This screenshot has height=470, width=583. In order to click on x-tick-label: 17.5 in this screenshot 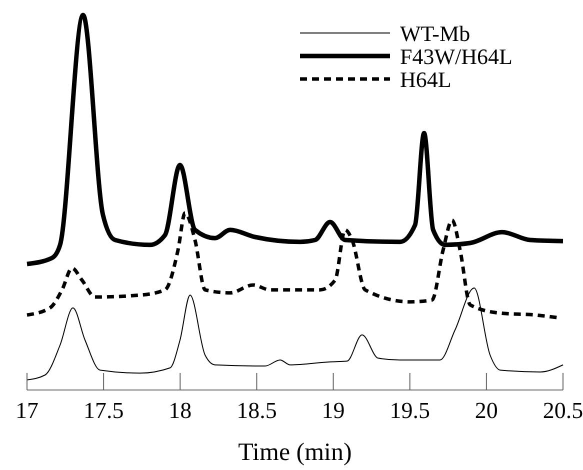, I will do `click(103, 410)`.